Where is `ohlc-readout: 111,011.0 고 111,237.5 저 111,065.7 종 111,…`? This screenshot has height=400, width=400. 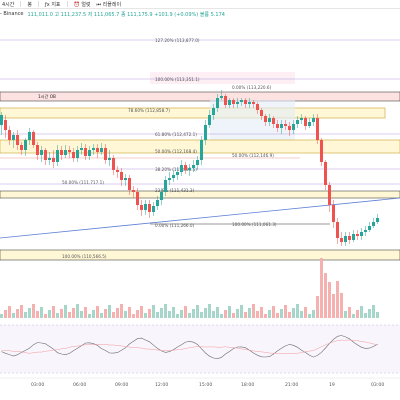 ohlc-readout: 111,011.0 고 111,237.5 저 111,065.7 종 111,… is located at coordinates (126, 14).